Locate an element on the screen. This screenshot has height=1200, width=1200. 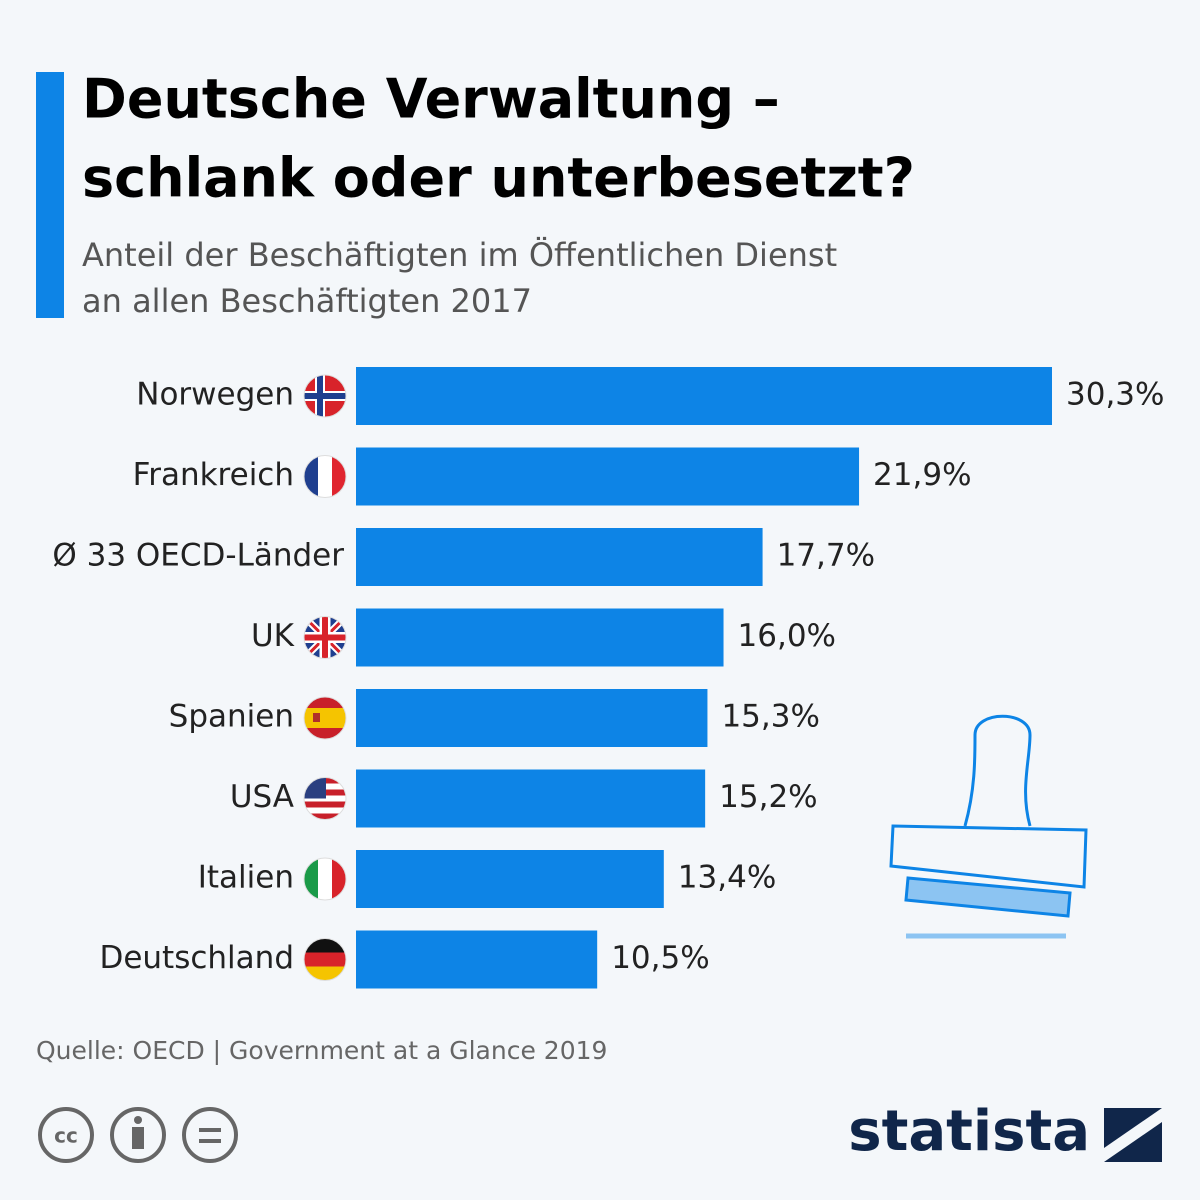
value-label: 15,3% is located at coordinates (770, 717).